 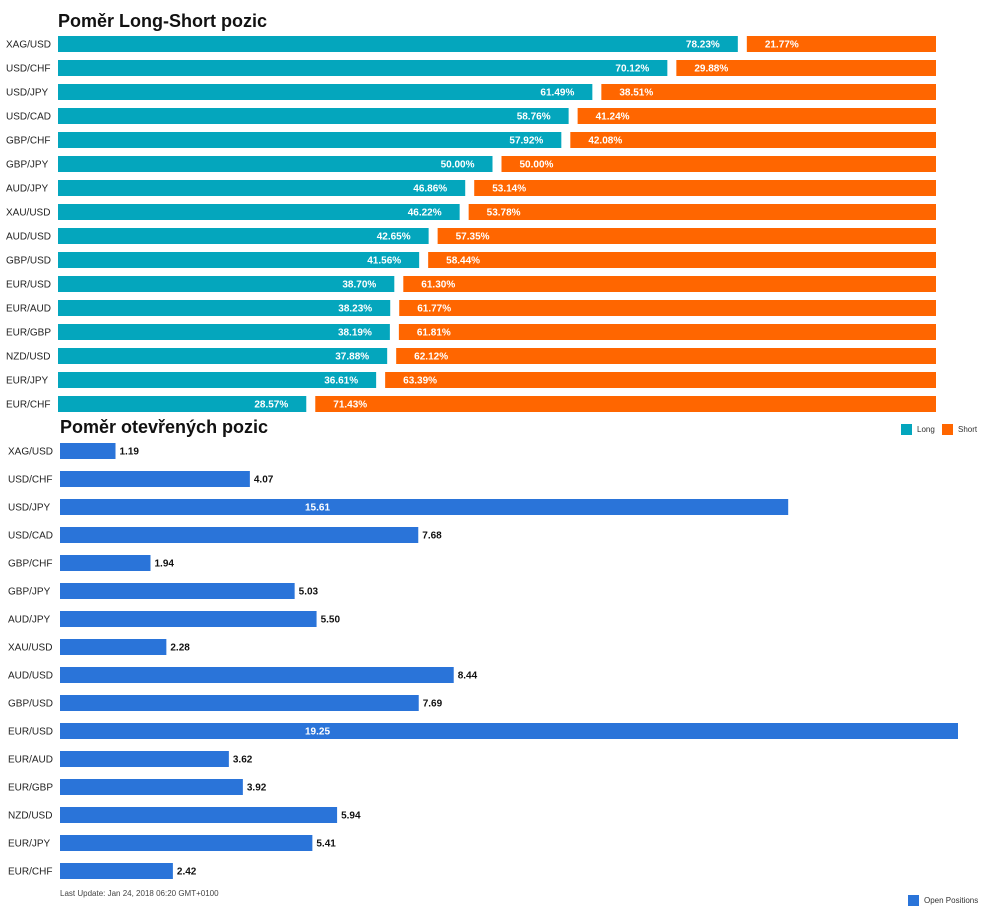 What do you see at coordinates (968, 429) in the screenshot?
I see `legend-short-label: Short` at bounding box center [968, 429].